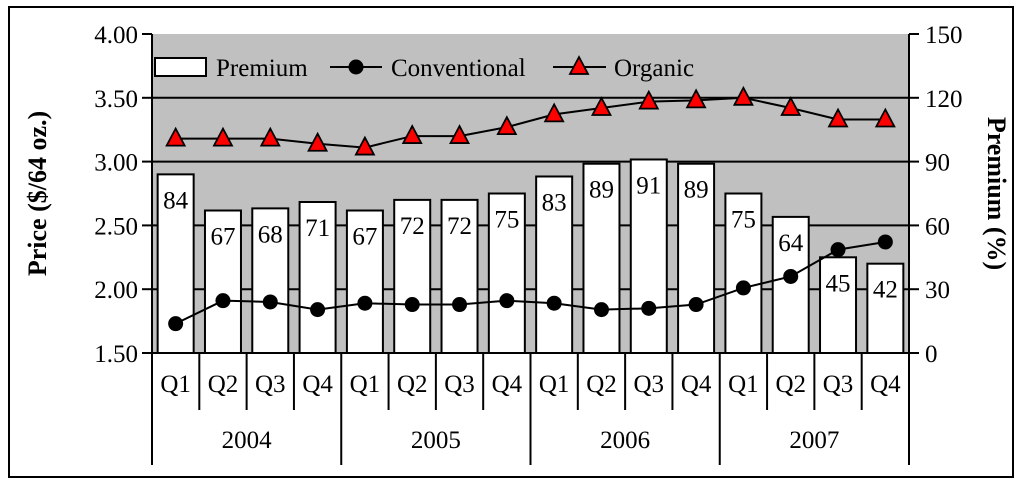 The image size is (1024, 486). I want to click on legend-conventional-label: Conventional, so click(458, 68).